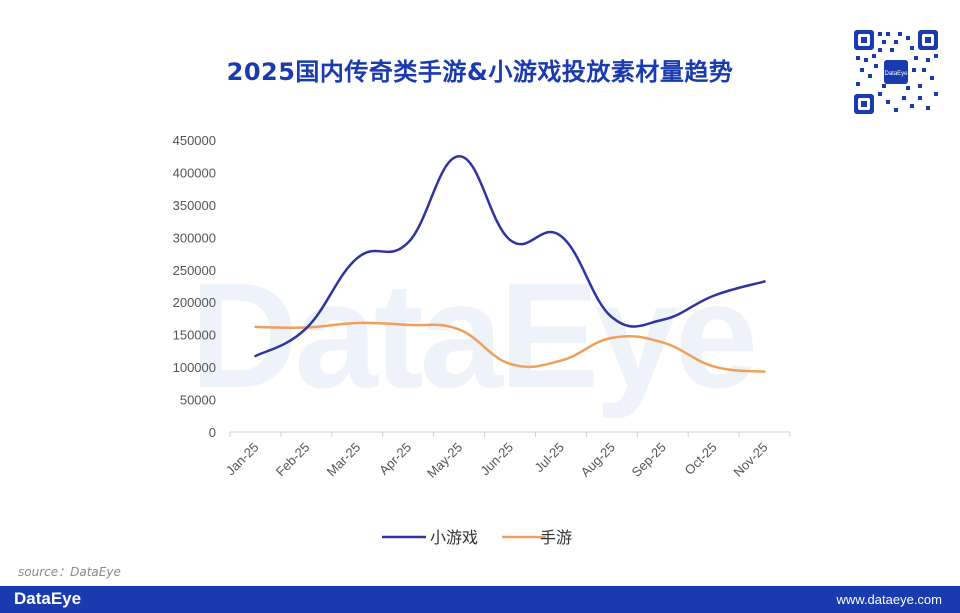 This screenshot has height=613, width=960. What do you see at coordinates (395, 459) in the screenshot?
I see `x-tick-label: Apr-25` at bounding box center [395, 459].